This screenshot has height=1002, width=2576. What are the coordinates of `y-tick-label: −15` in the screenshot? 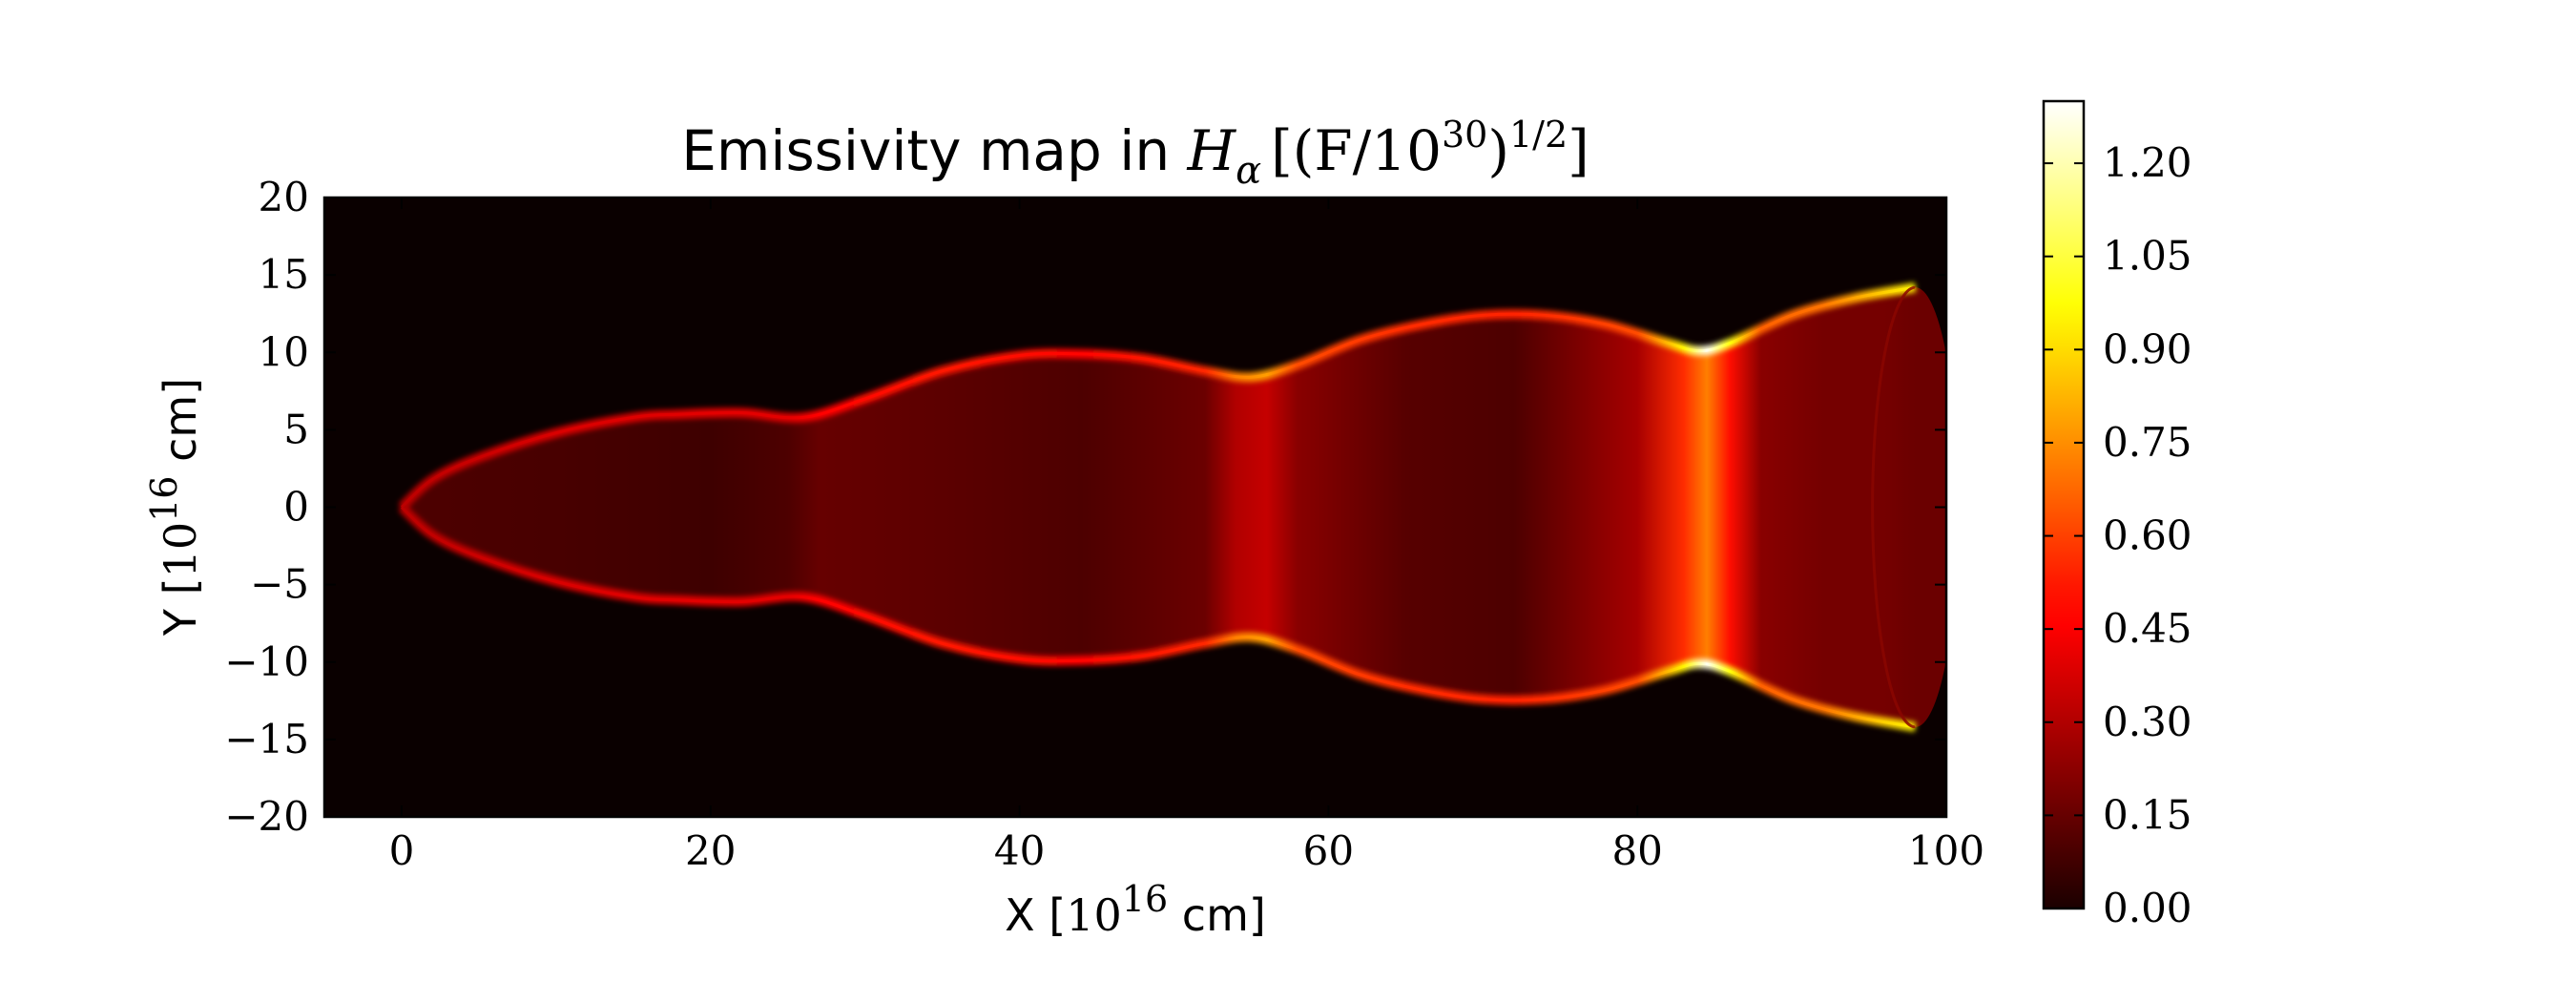 It's located at (266, 739).